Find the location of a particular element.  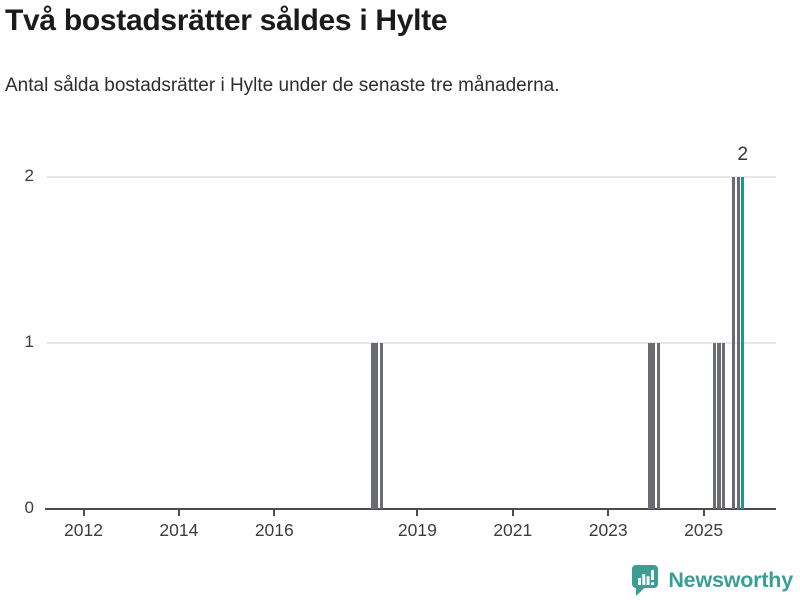

x-tick-2012 is located at coordinates (83, 513).